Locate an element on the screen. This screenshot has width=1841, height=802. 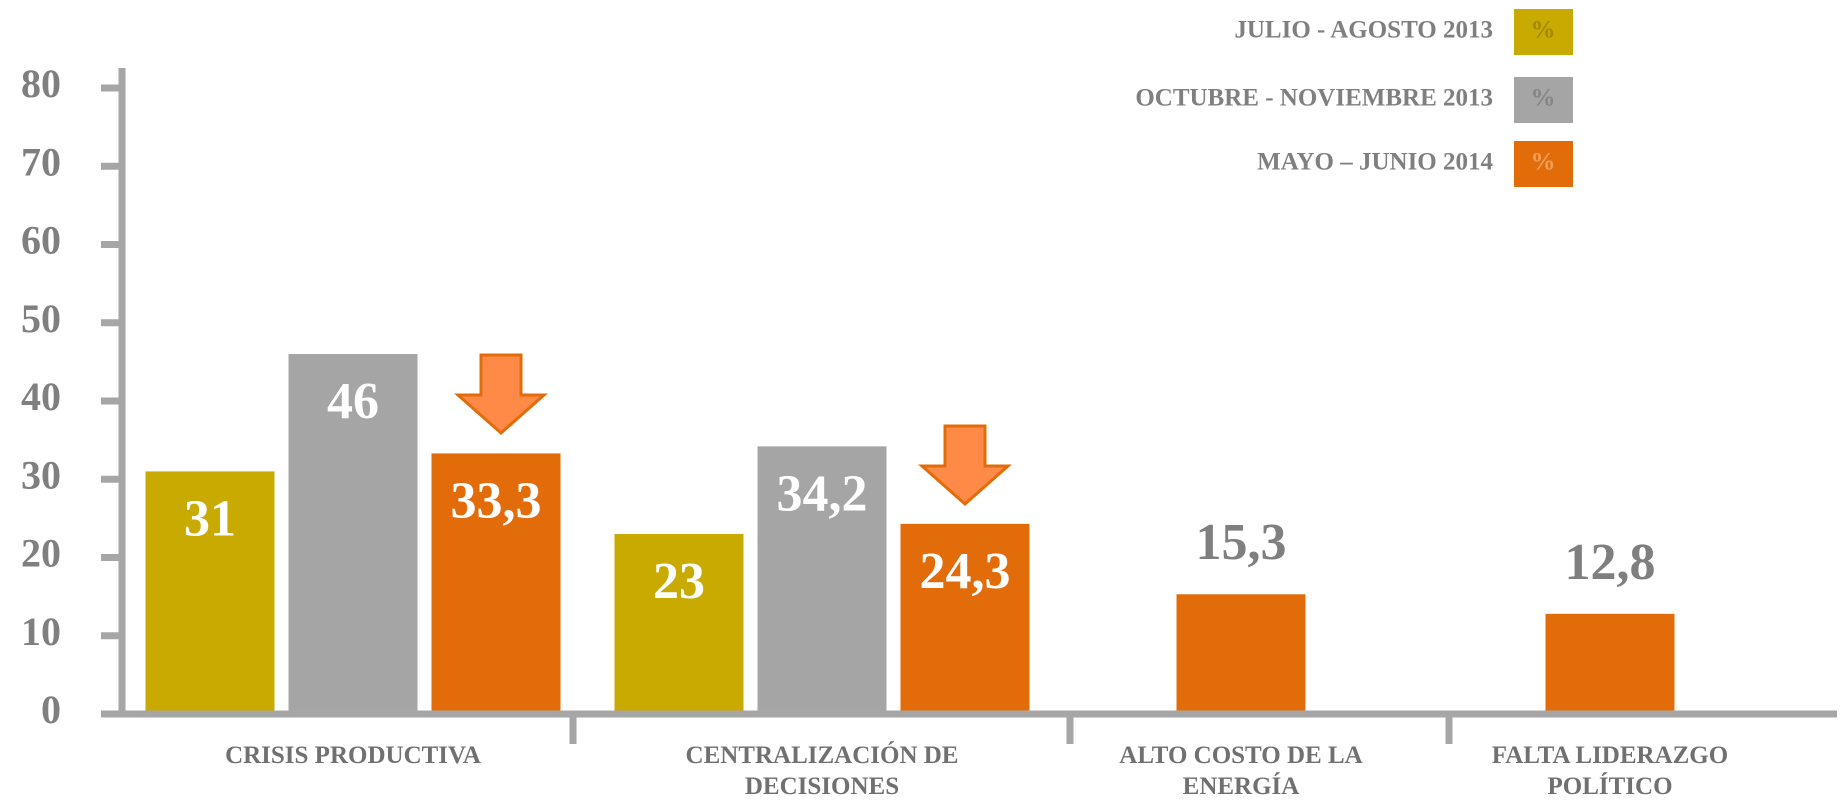
value-label: 46 is located at coordinates (353, 401).